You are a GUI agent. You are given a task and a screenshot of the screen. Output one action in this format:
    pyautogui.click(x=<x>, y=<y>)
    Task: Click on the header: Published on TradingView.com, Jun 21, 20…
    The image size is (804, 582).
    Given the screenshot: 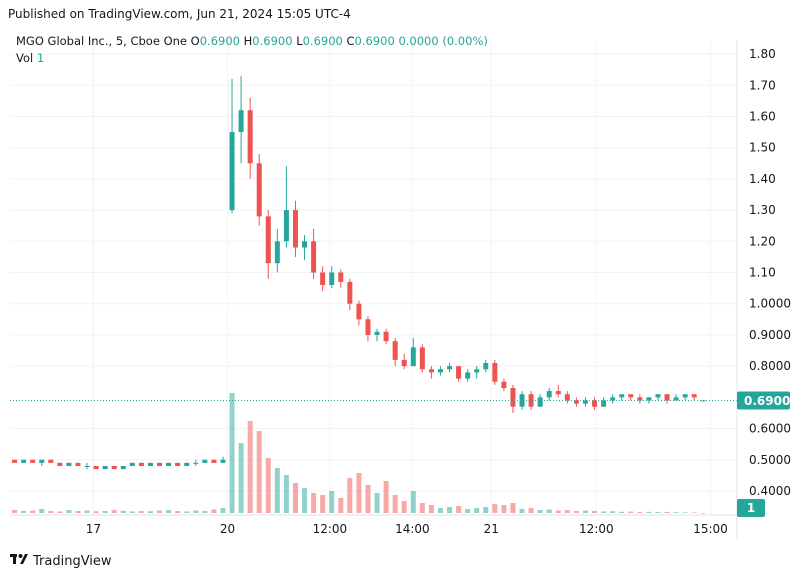 What is the action you would take?
    pyautogui.click(x=179, y=14)
    